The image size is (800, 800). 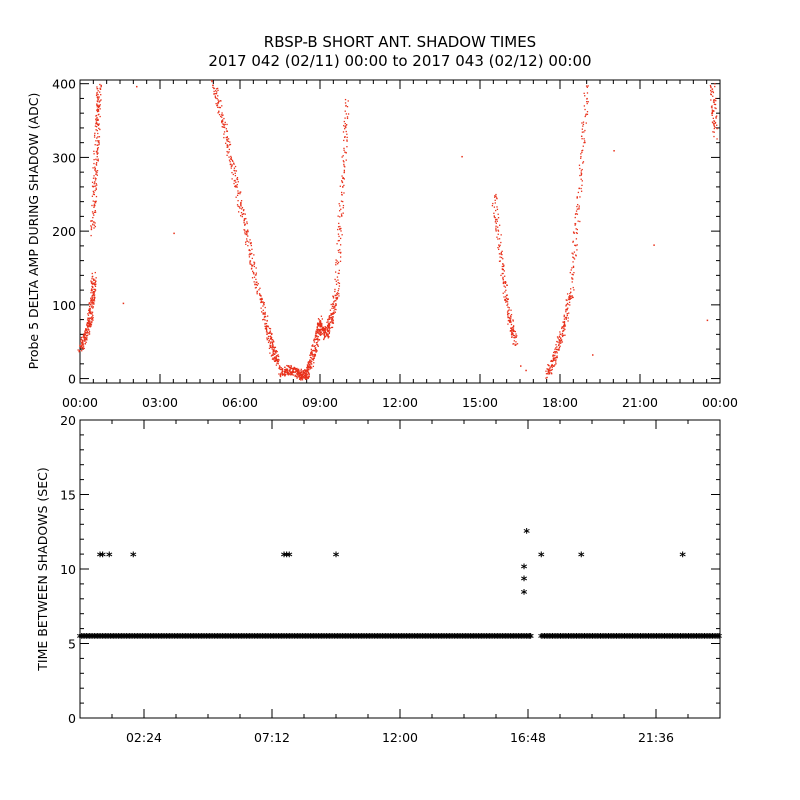 I want to click on y-tick-label: 100, so click(x=64, y=305).